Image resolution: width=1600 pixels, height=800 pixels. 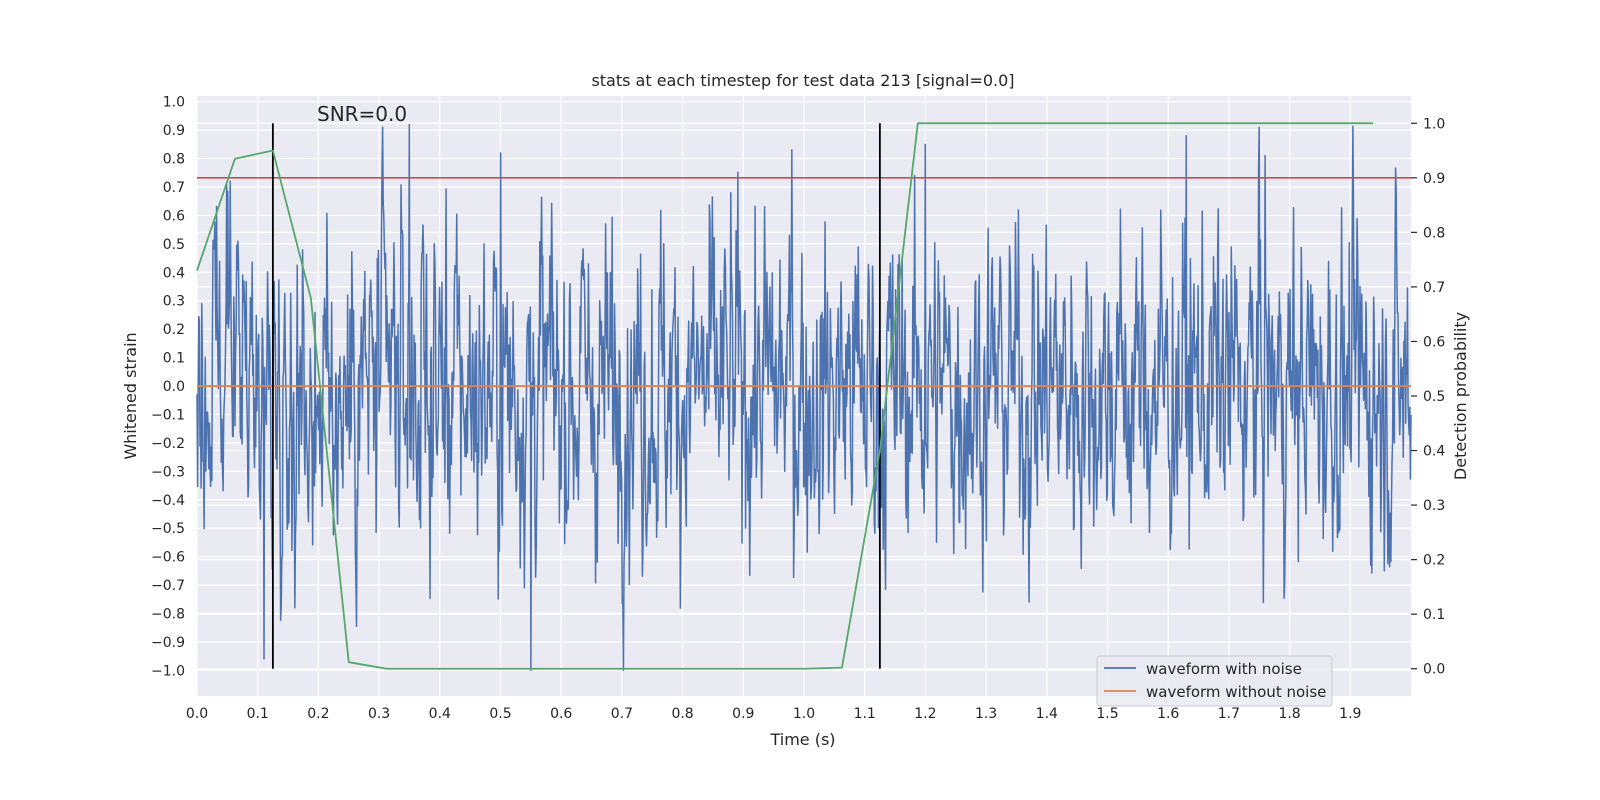 I want to click on y-tick-label: −0.8, so click(x=168, y=615).